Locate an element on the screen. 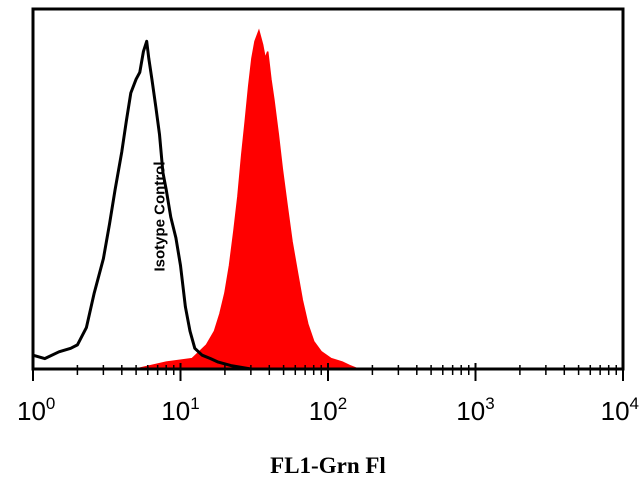 The width and height of the screenshot is (639, 481). tick-layer: 10⁰ 10¹ 10² 10³ 10⁴ is located at coordinates (328, 394).